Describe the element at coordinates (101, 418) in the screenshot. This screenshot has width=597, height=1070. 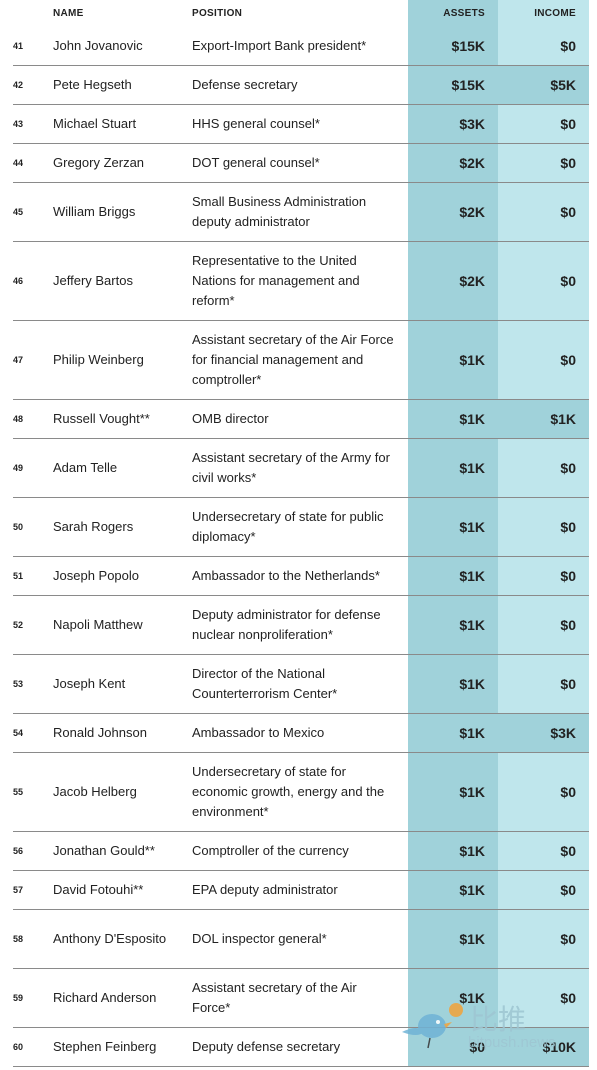
I see `row-name: Russell Vought**` at that location.